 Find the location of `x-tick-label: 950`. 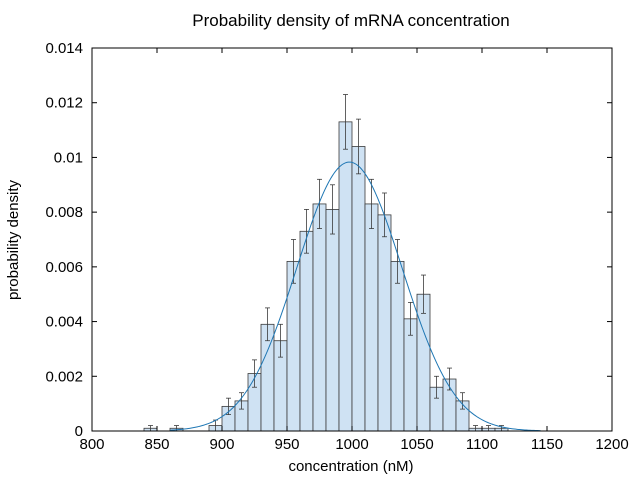

x-tick-label: 950 is located at coordinates (286, 444).